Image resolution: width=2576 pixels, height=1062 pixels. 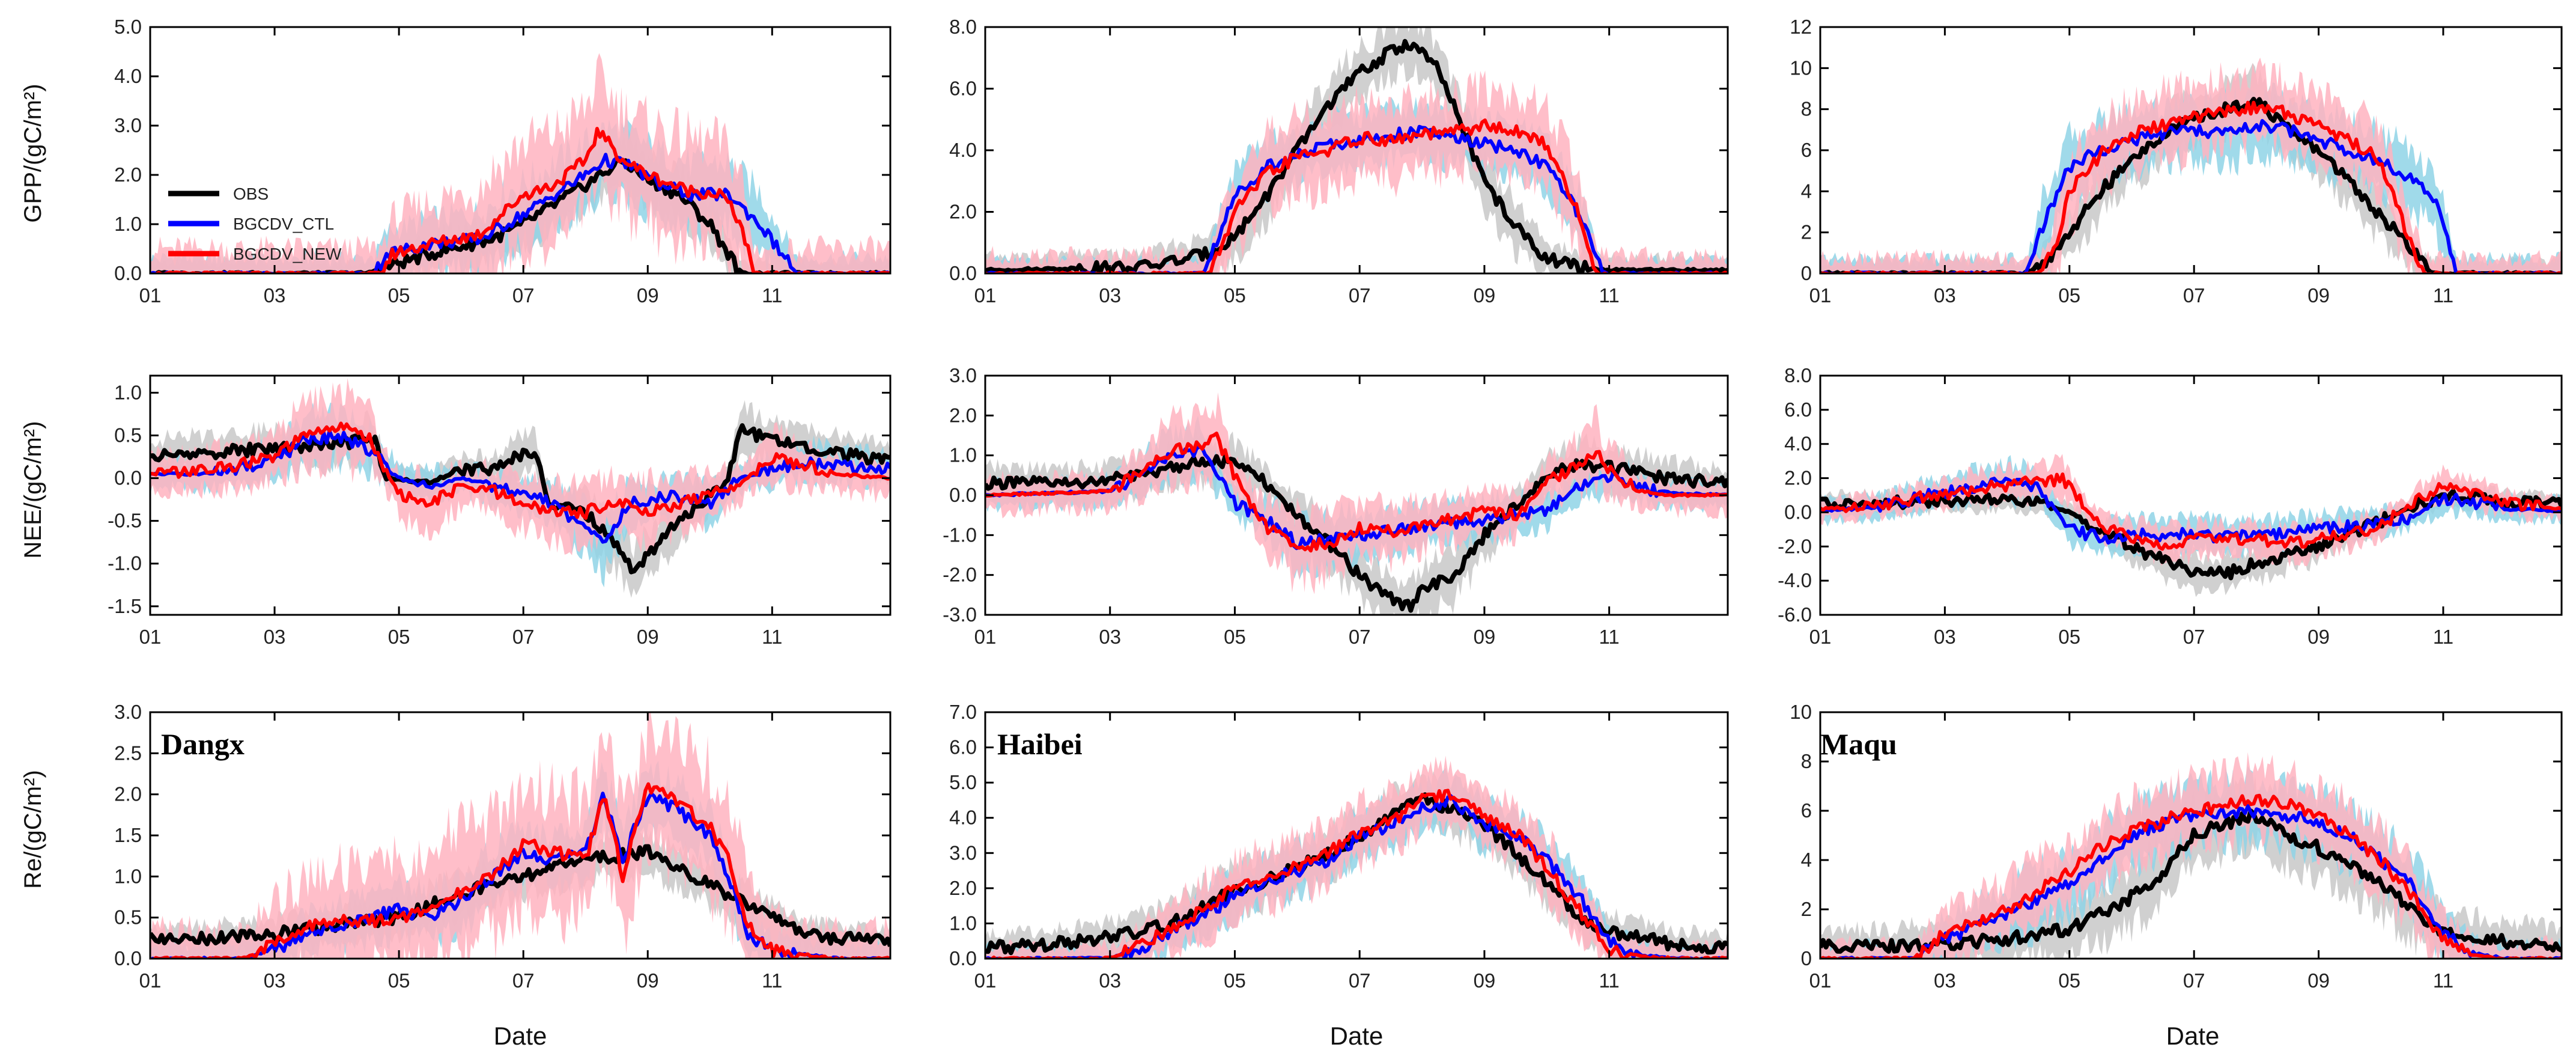 What do you see at coordinates (150, 637) in the screenshot?
I see `x-tick-label-nee-dangx-0: 01` at bounding box center [150, 637].